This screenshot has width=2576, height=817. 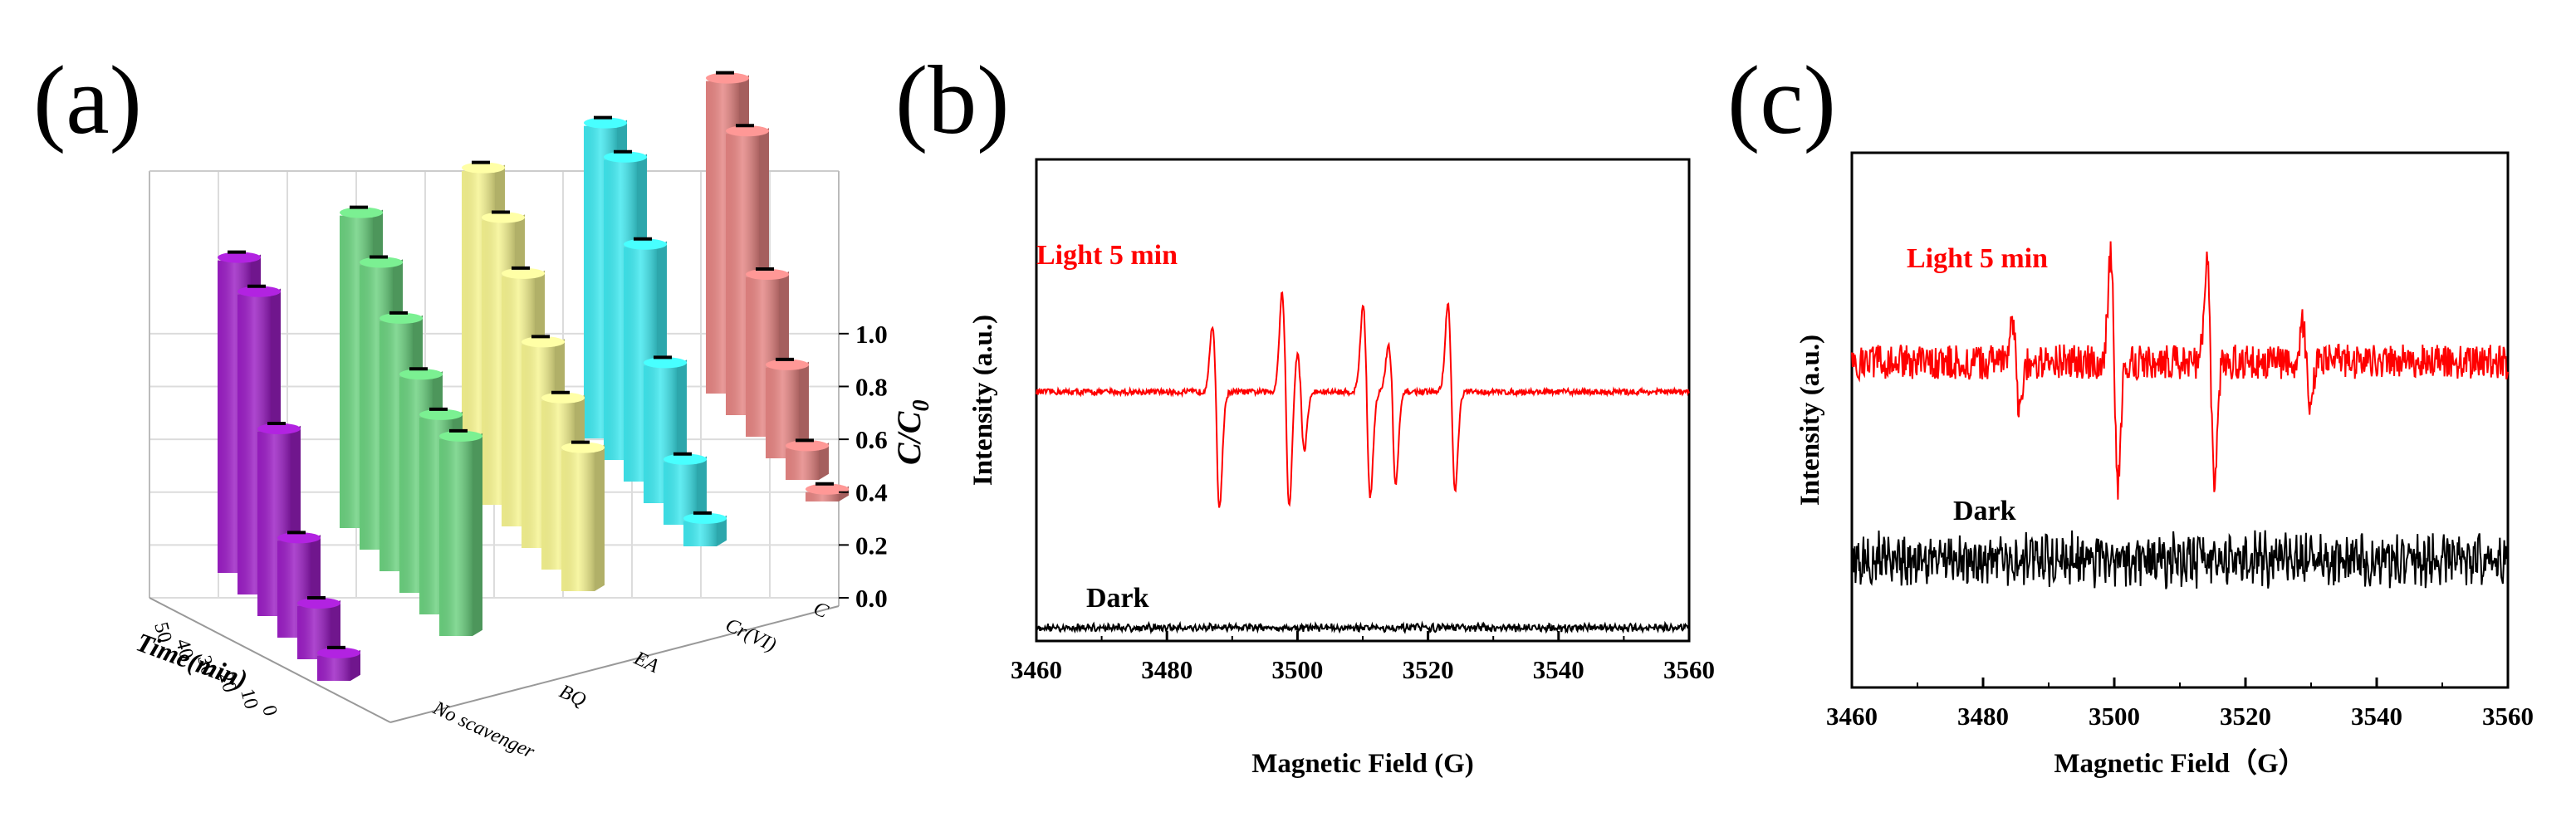 What do you see at coordinates (1363, 627) in the screenshot?
I see `series-line-dark-b` at bounding box center [1363, 627].